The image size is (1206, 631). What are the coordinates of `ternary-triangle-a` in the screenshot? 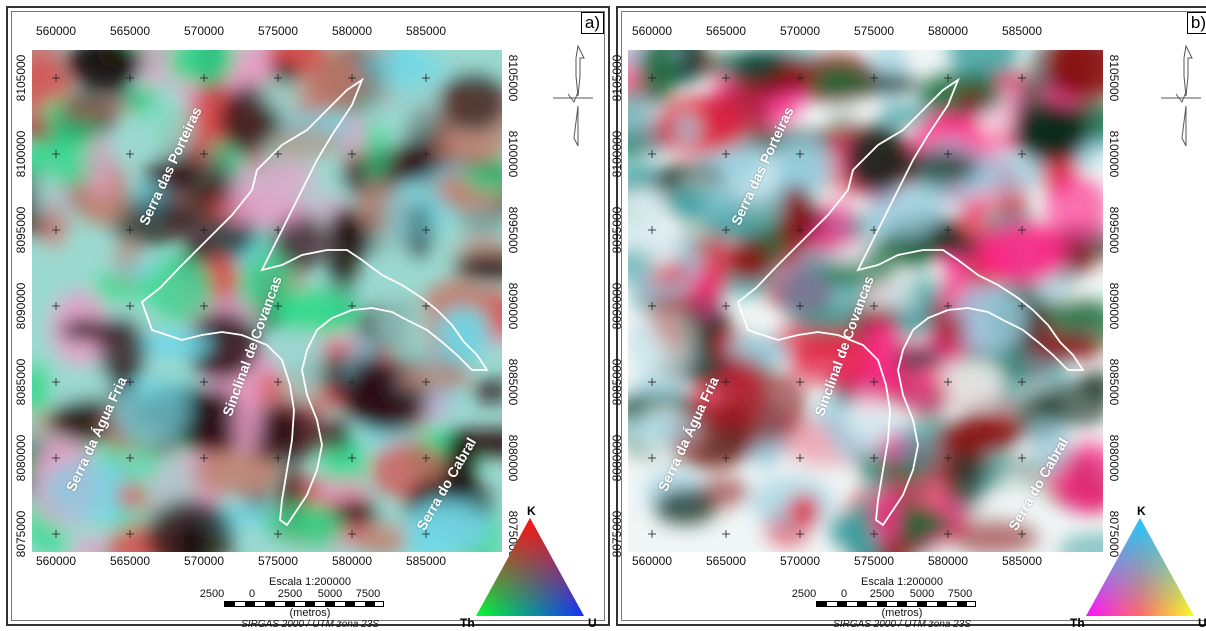 It's located at (530, 567).